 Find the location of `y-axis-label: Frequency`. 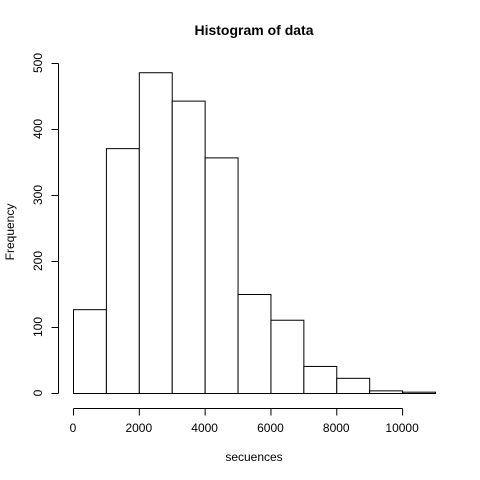

y-axis-label: Frequency is located at coordinates (10, 232).